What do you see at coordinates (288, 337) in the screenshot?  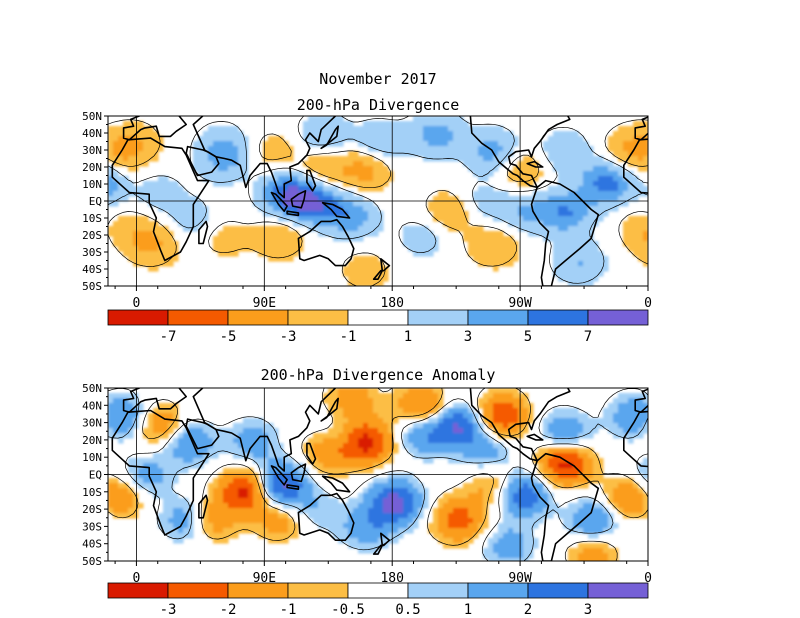 I see `colorbar-label: -3` at bounding box center [288, 337].